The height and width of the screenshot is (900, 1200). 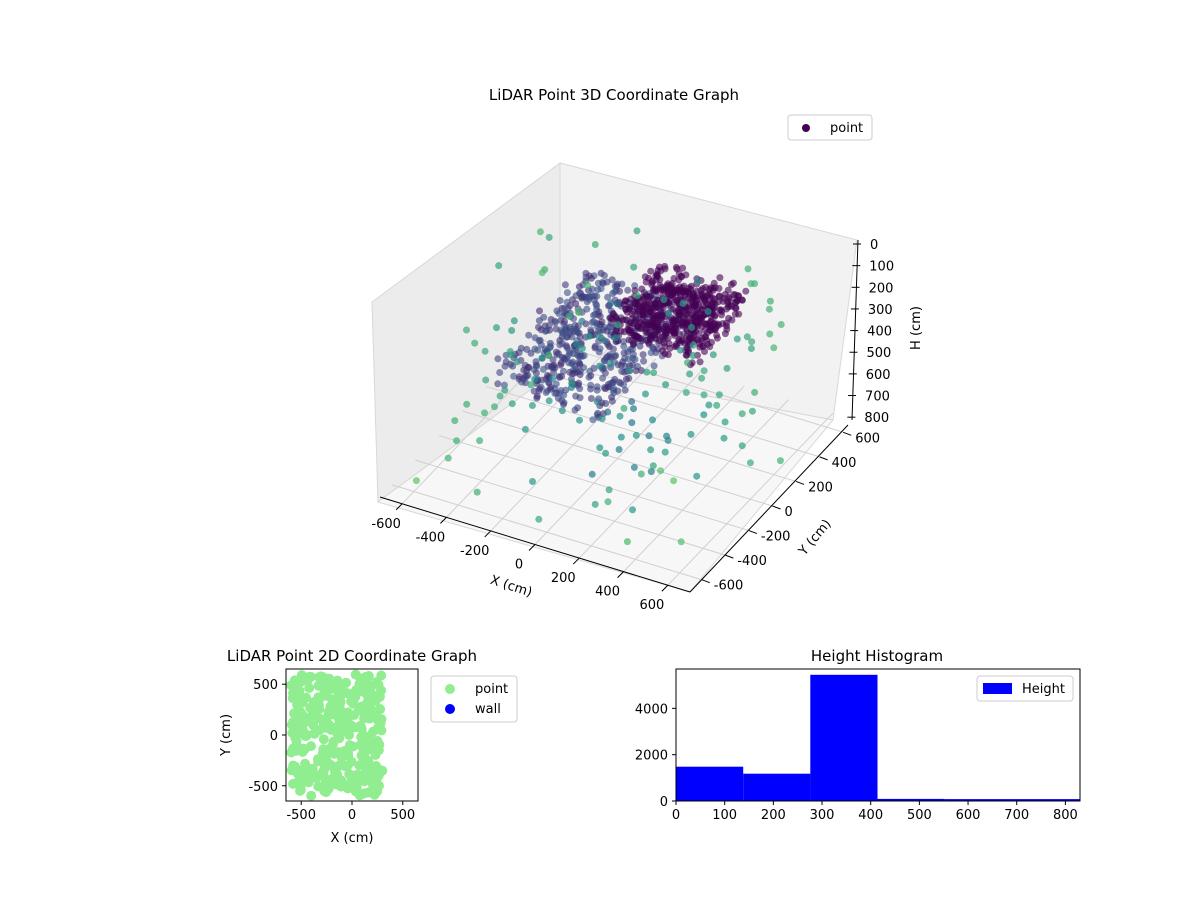 I want to click on points-2d, so click(x=337, y=735).